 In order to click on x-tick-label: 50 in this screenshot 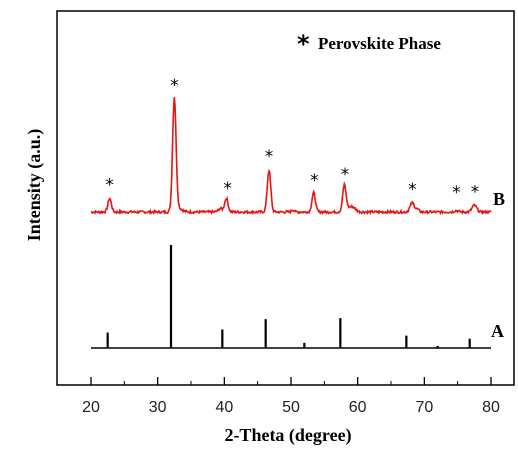, I will do `click(291, 407)`.